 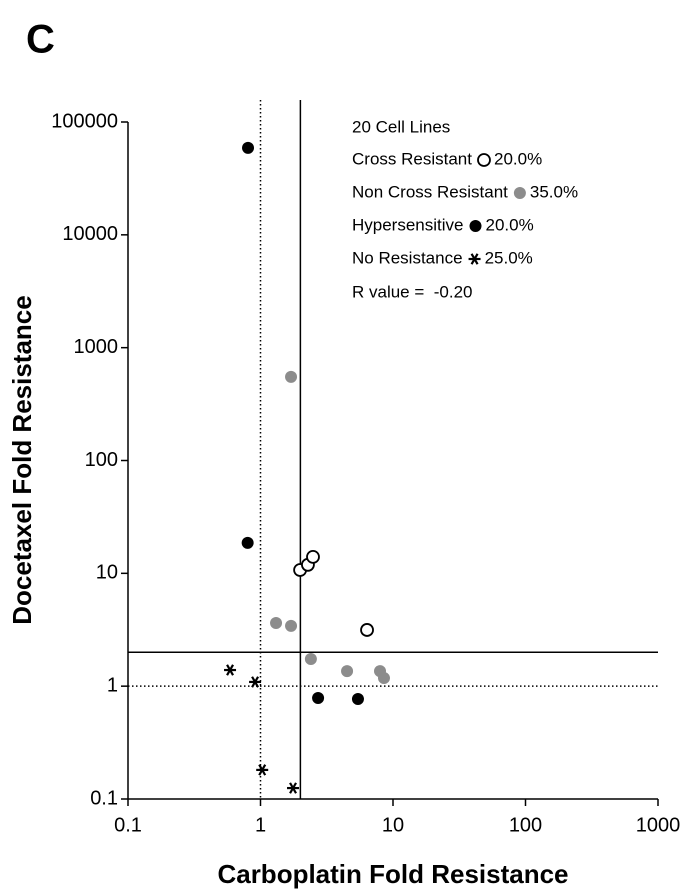 I want to click on legend-share: 25.0%, so click(x=509, y=257).